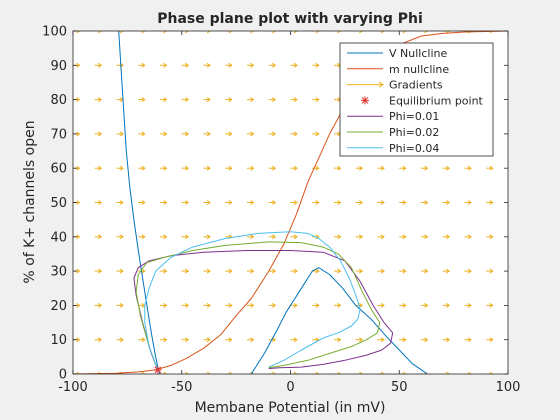 This screenshot has height=420, width=560. I want to click on legend-item: Phi=0.02, so click(393, 132).